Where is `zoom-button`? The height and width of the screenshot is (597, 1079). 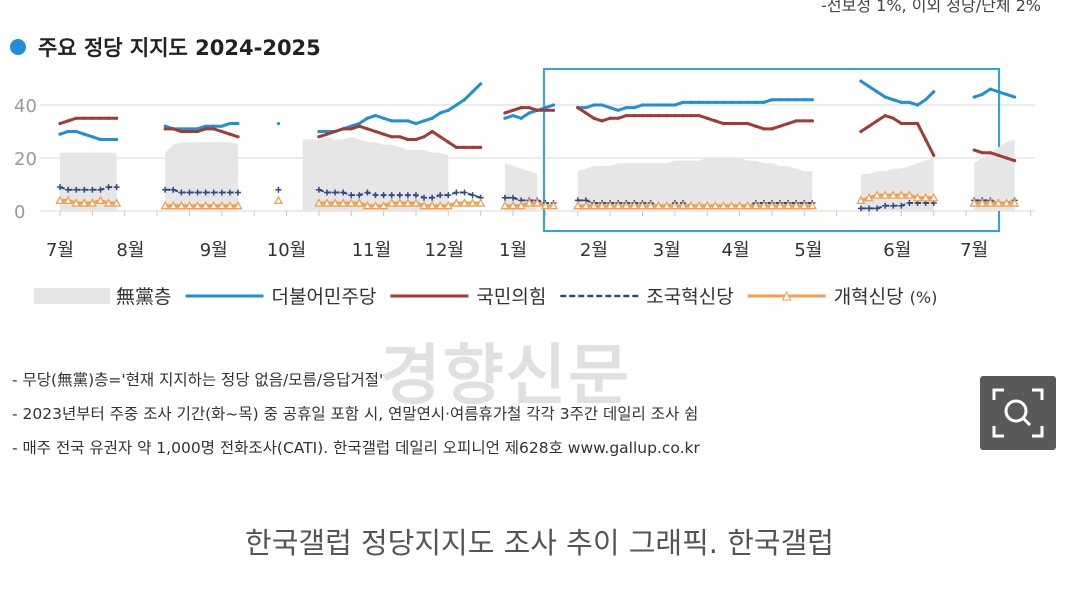
zoom-button is located at coordinates (1018, 413).